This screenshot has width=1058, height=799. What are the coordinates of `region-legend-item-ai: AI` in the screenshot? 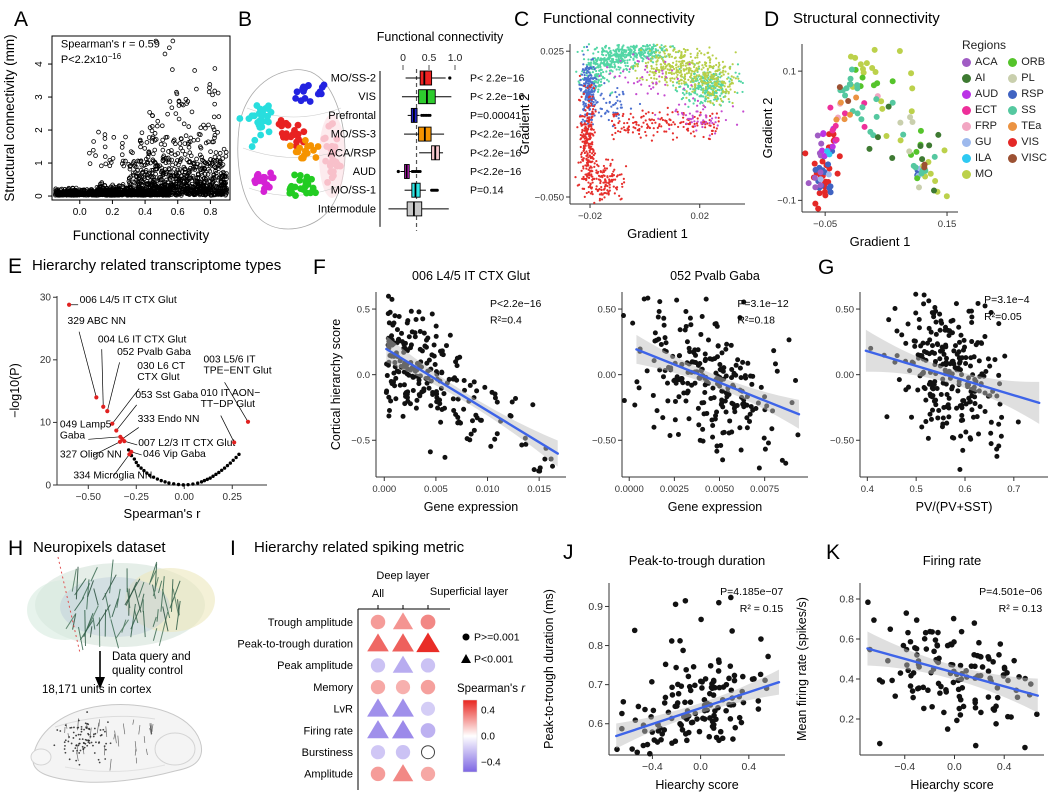 It's located at (980, 78).